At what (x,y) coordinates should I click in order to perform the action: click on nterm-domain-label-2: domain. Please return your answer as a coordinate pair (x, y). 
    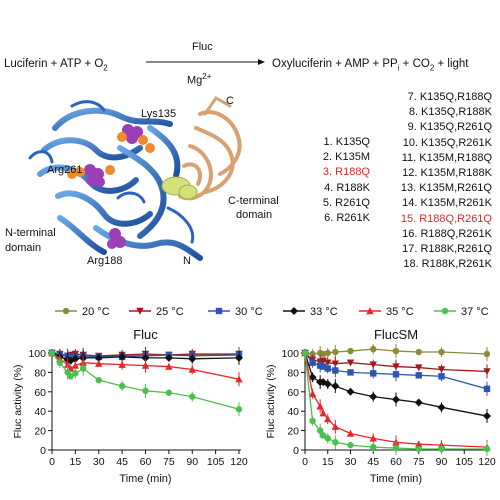
    Looking at the image, I should click on (23, 248).